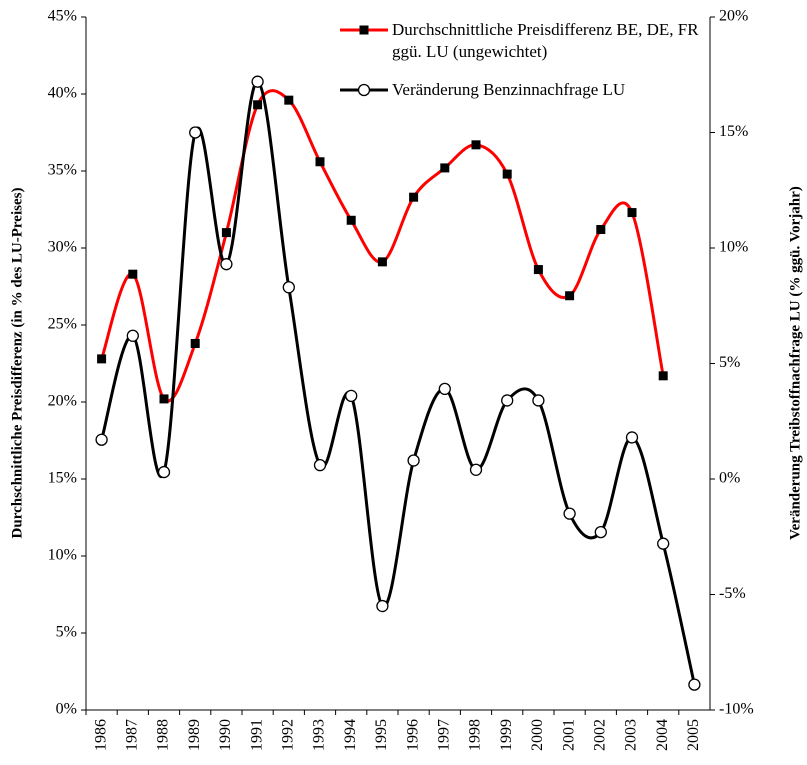  Describe the element at coordinates (381, 735) in the screenshot. I see `x-tick-label: 1995` at that location.